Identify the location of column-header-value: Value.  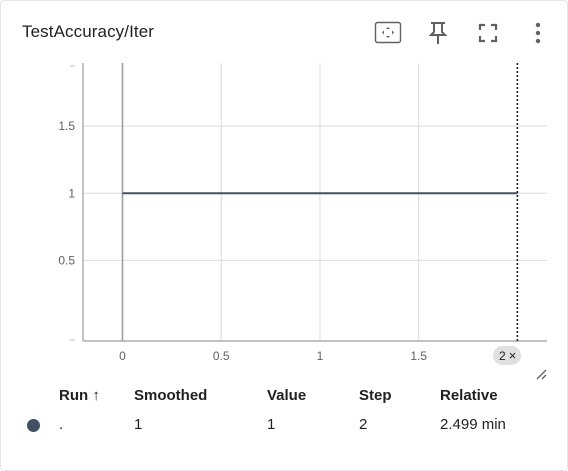
(287, 395).